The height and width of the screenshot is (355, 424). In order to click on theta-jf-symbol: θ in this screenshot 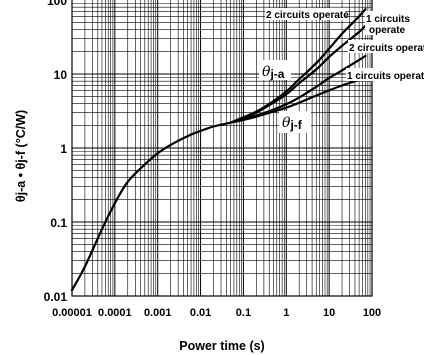, I will do `click(286, 123)`.